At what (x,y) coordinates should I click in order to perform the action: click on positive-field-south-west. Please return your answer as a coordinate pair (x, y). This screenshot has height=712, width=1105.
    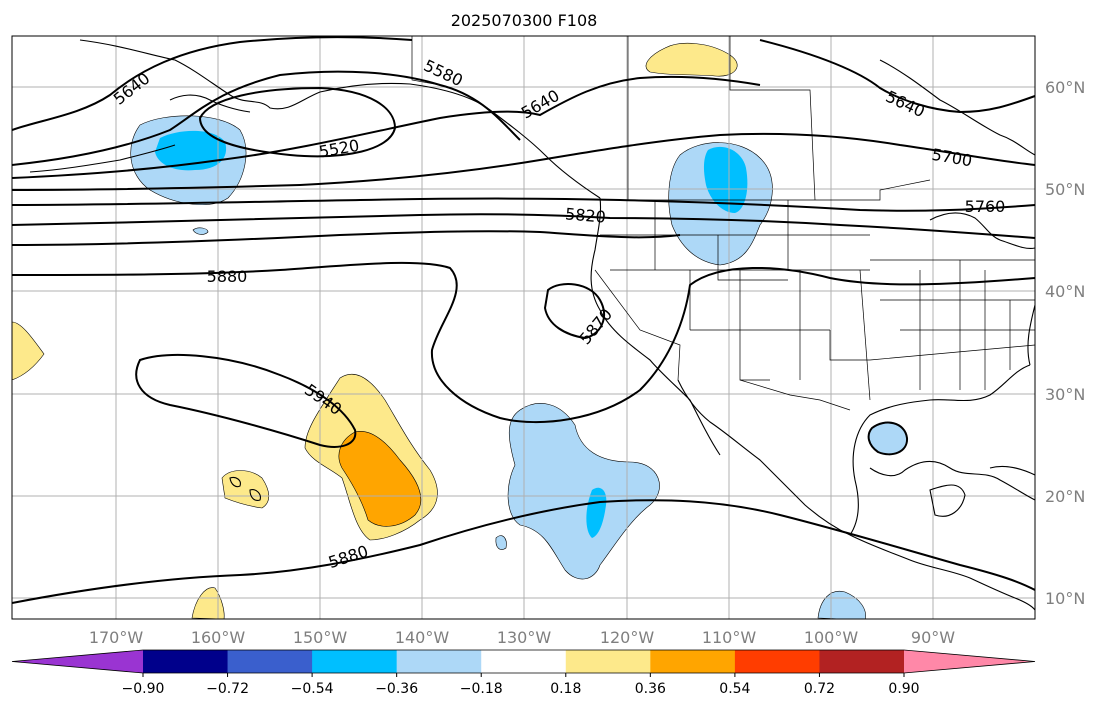
    Looking at the image, I should click on (208, 603).